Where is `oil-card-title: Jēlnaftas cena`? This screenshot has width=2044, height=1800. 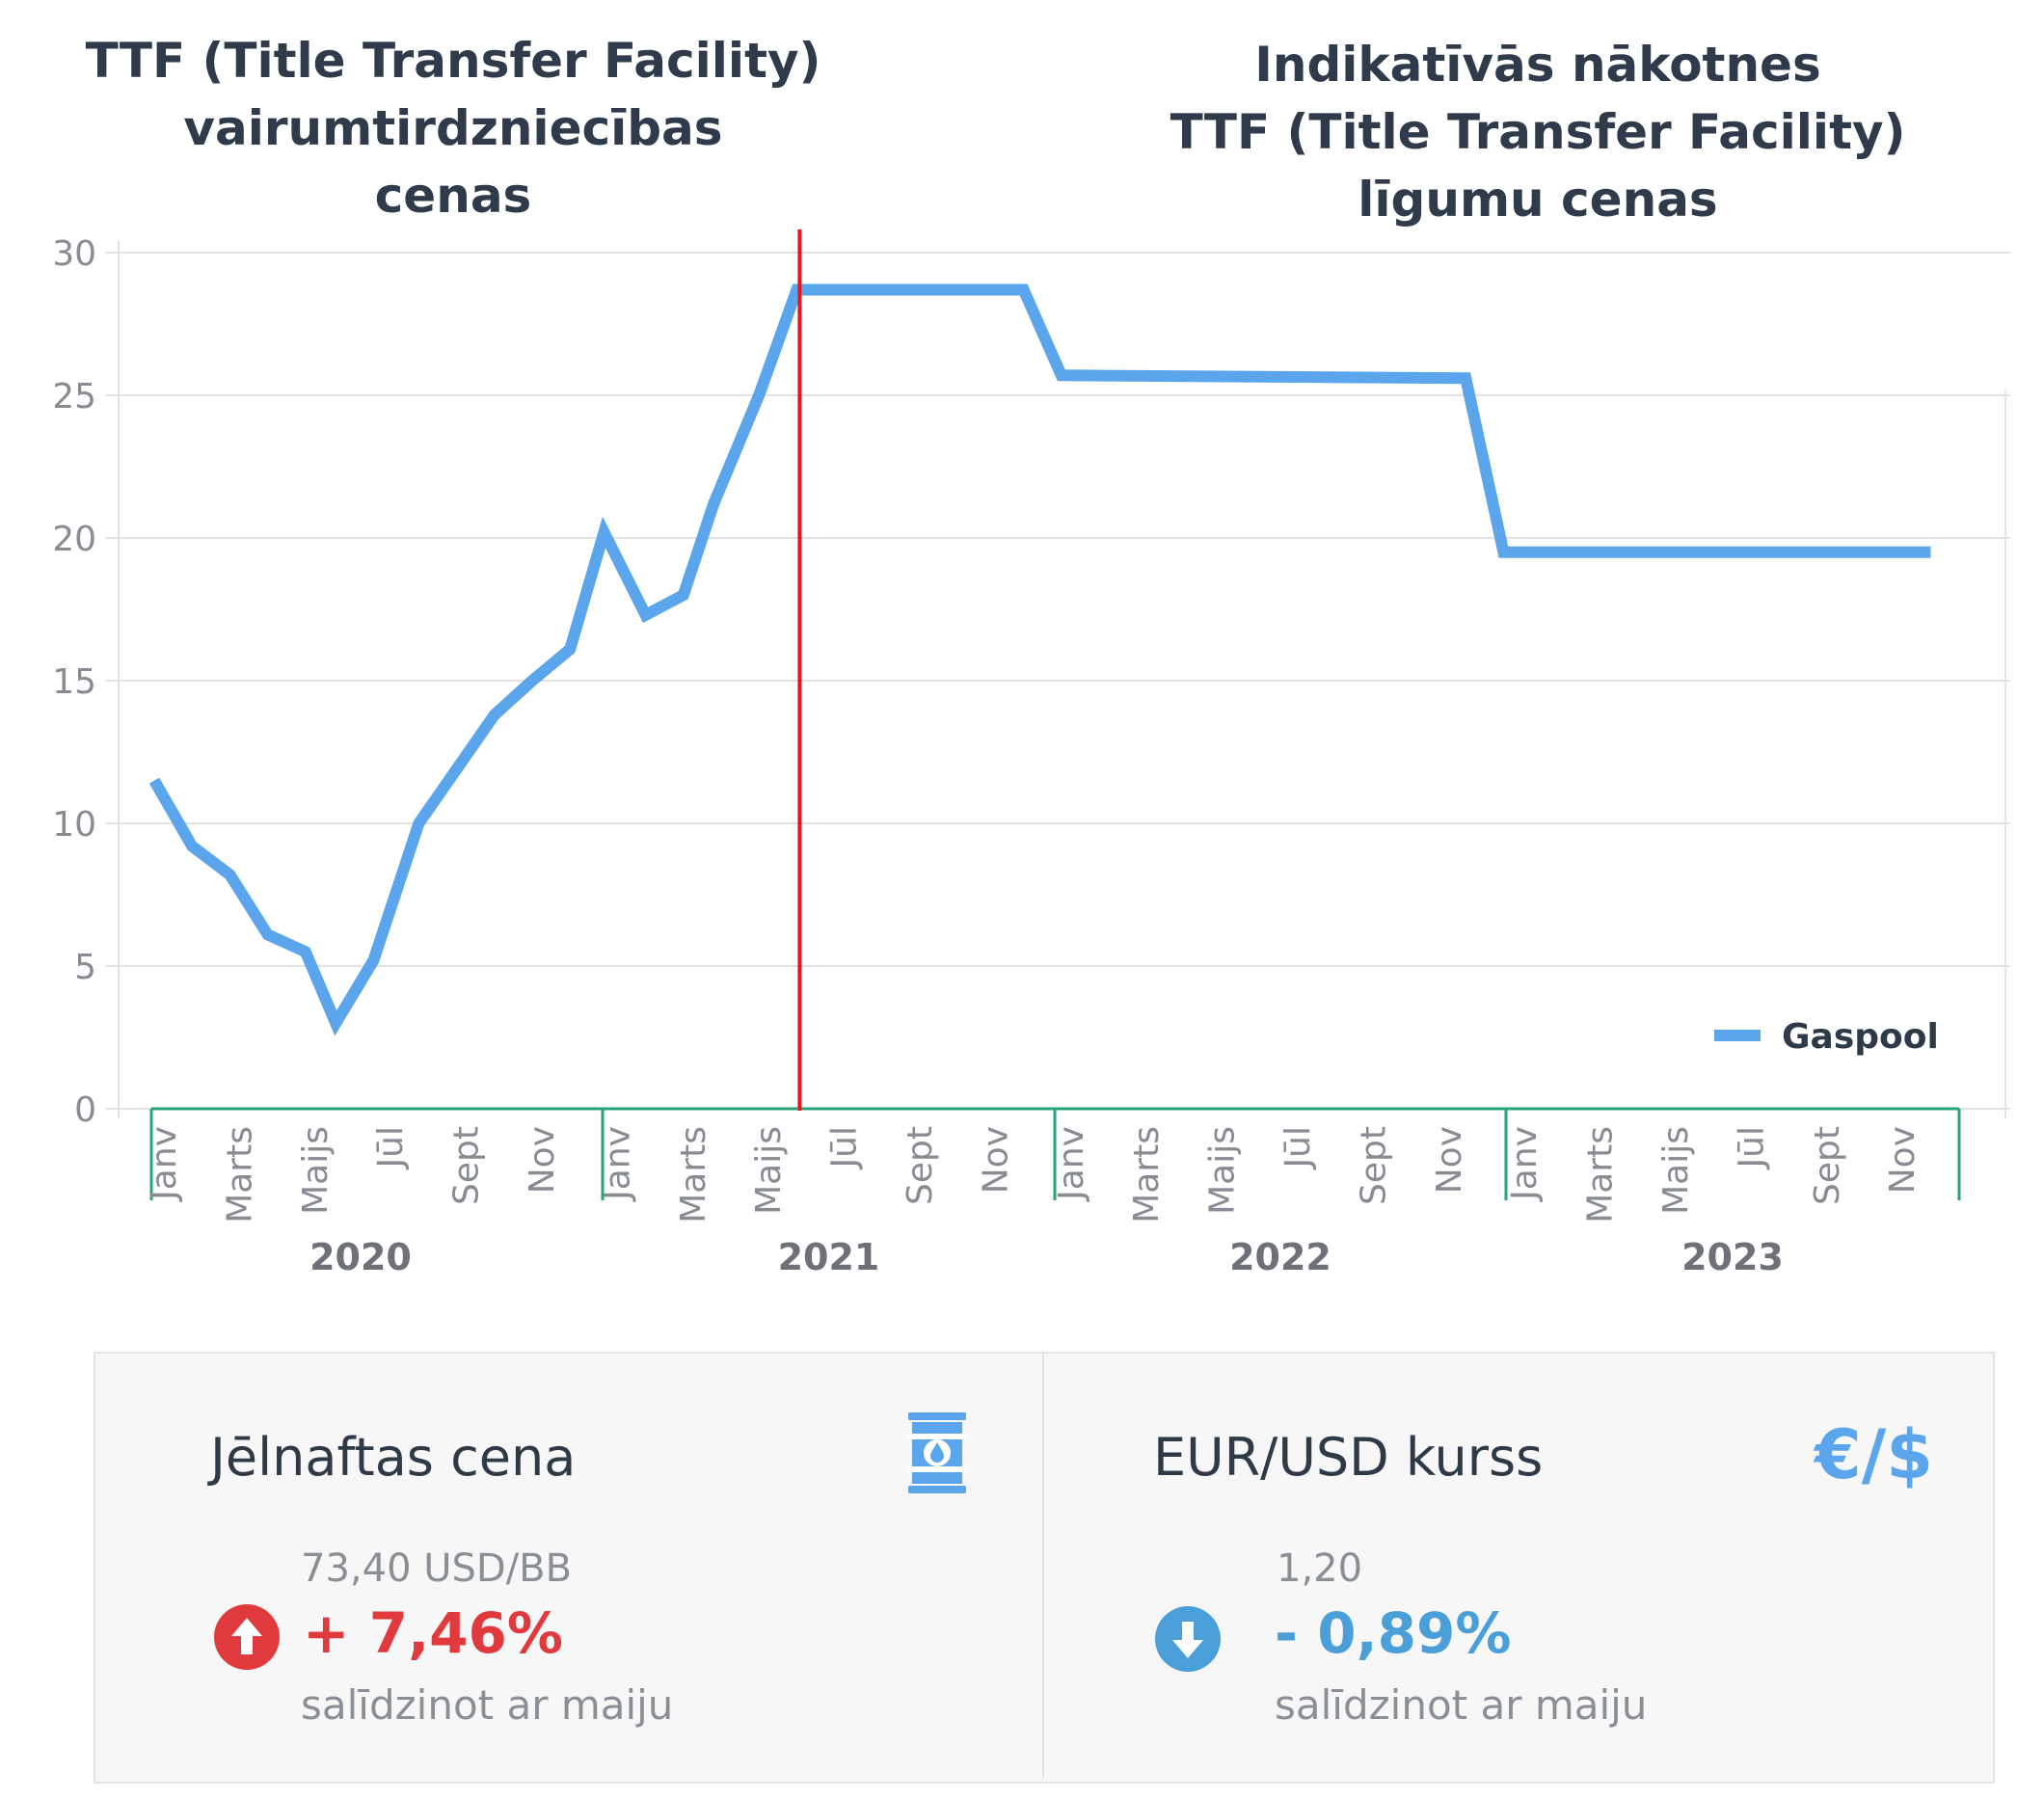 oil-card-title: Jēlnaftas cena is located at coordinates (393, 1457).